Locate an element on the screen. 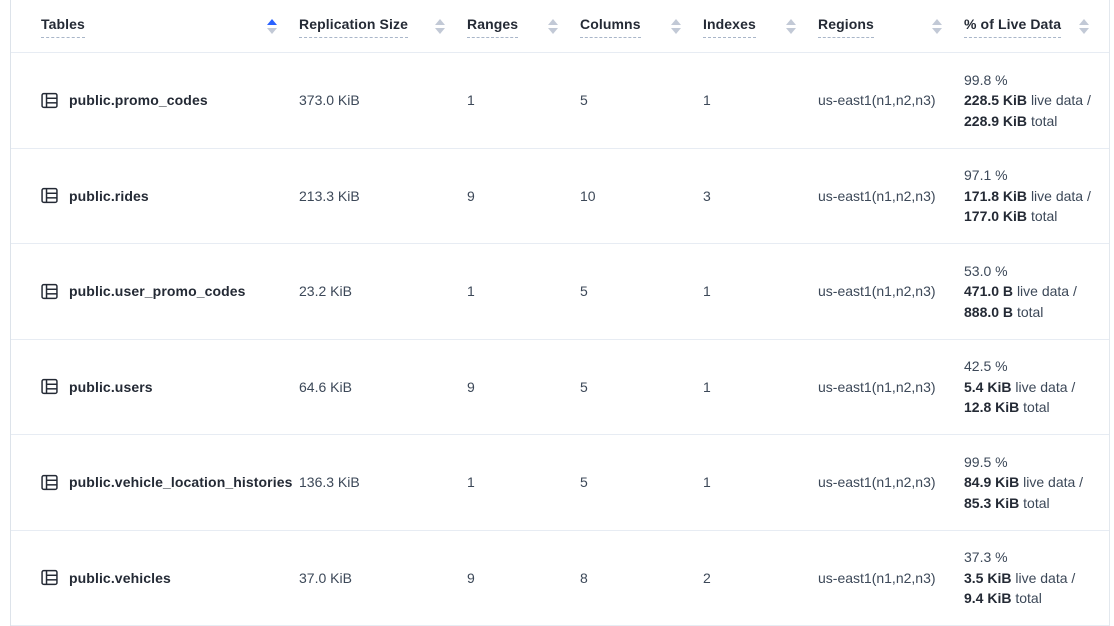  live-percent: 37.3 % is located at coordinates (986, 557).